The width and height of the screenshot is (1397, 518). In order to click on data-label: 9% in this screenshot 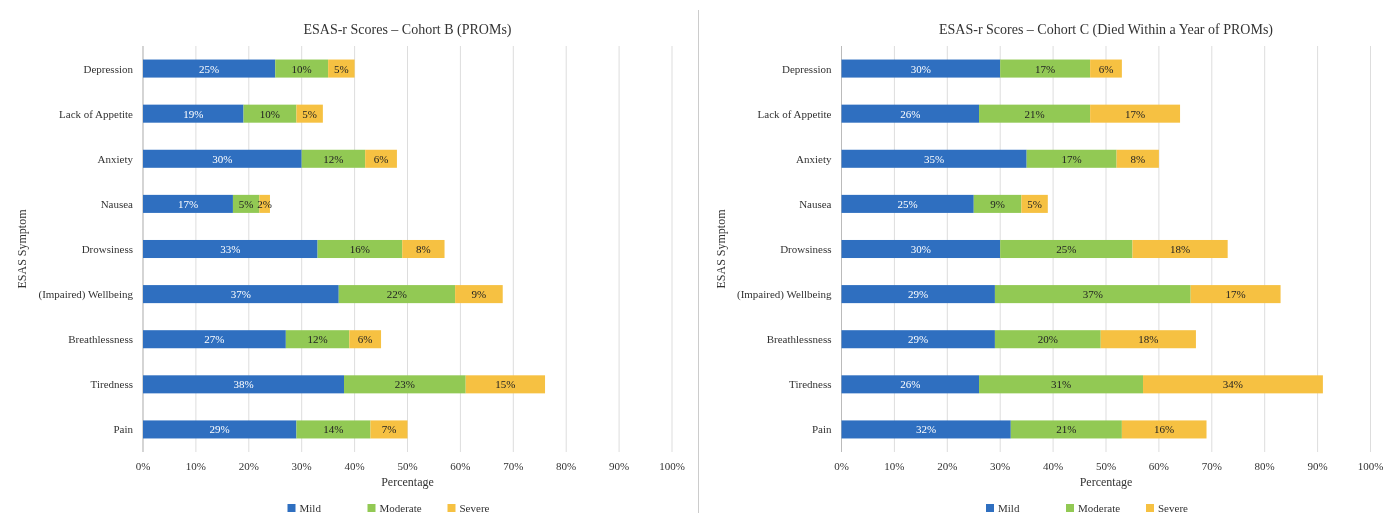, I will do `click(997, 203)`.